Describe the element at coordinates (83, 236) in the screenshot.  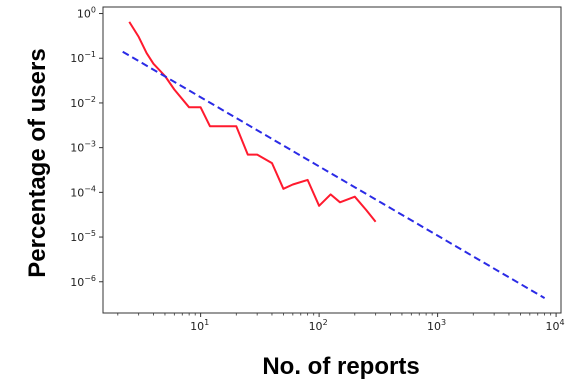
I see `y-tick-label: 10⁻⁵` at that location.